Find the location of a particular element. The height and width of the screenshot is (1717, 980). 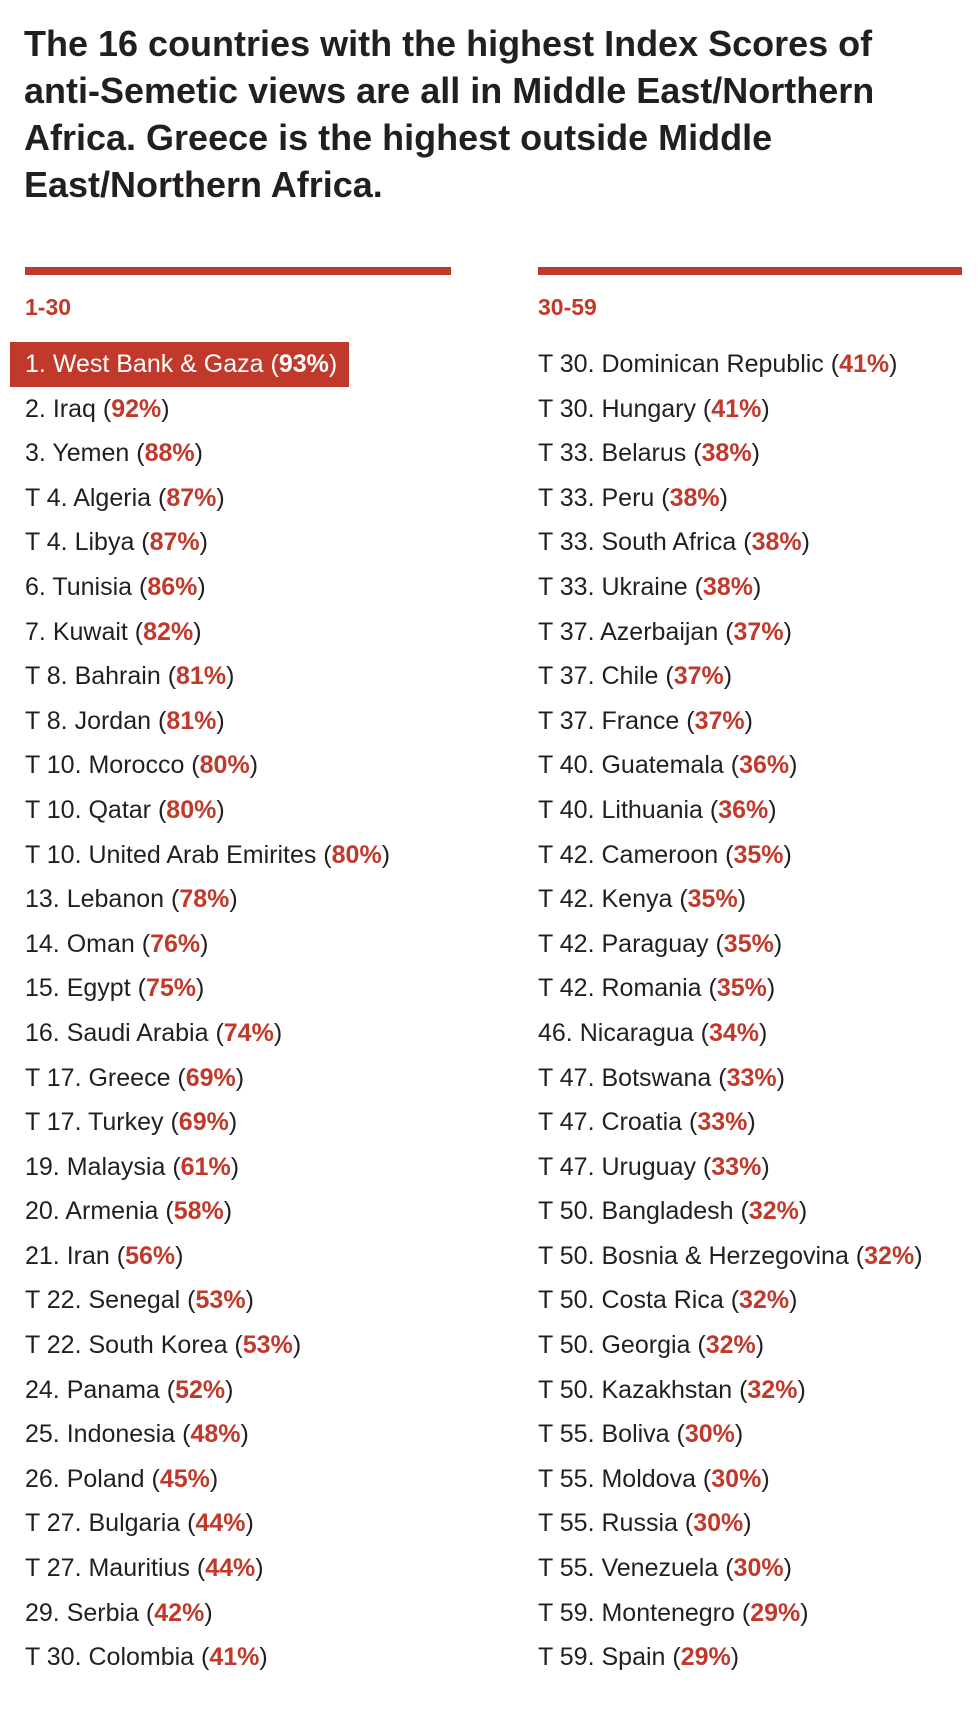

rank-label: 14. is located at coordinates (42, 943).